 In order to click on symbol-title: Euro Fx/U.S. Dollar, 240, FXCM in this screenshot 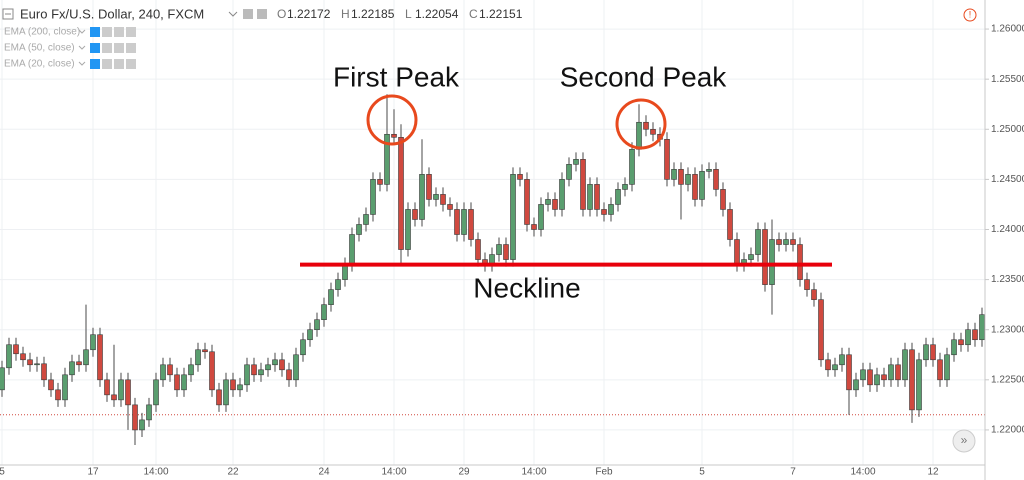, I will do `click(112, 13)`.